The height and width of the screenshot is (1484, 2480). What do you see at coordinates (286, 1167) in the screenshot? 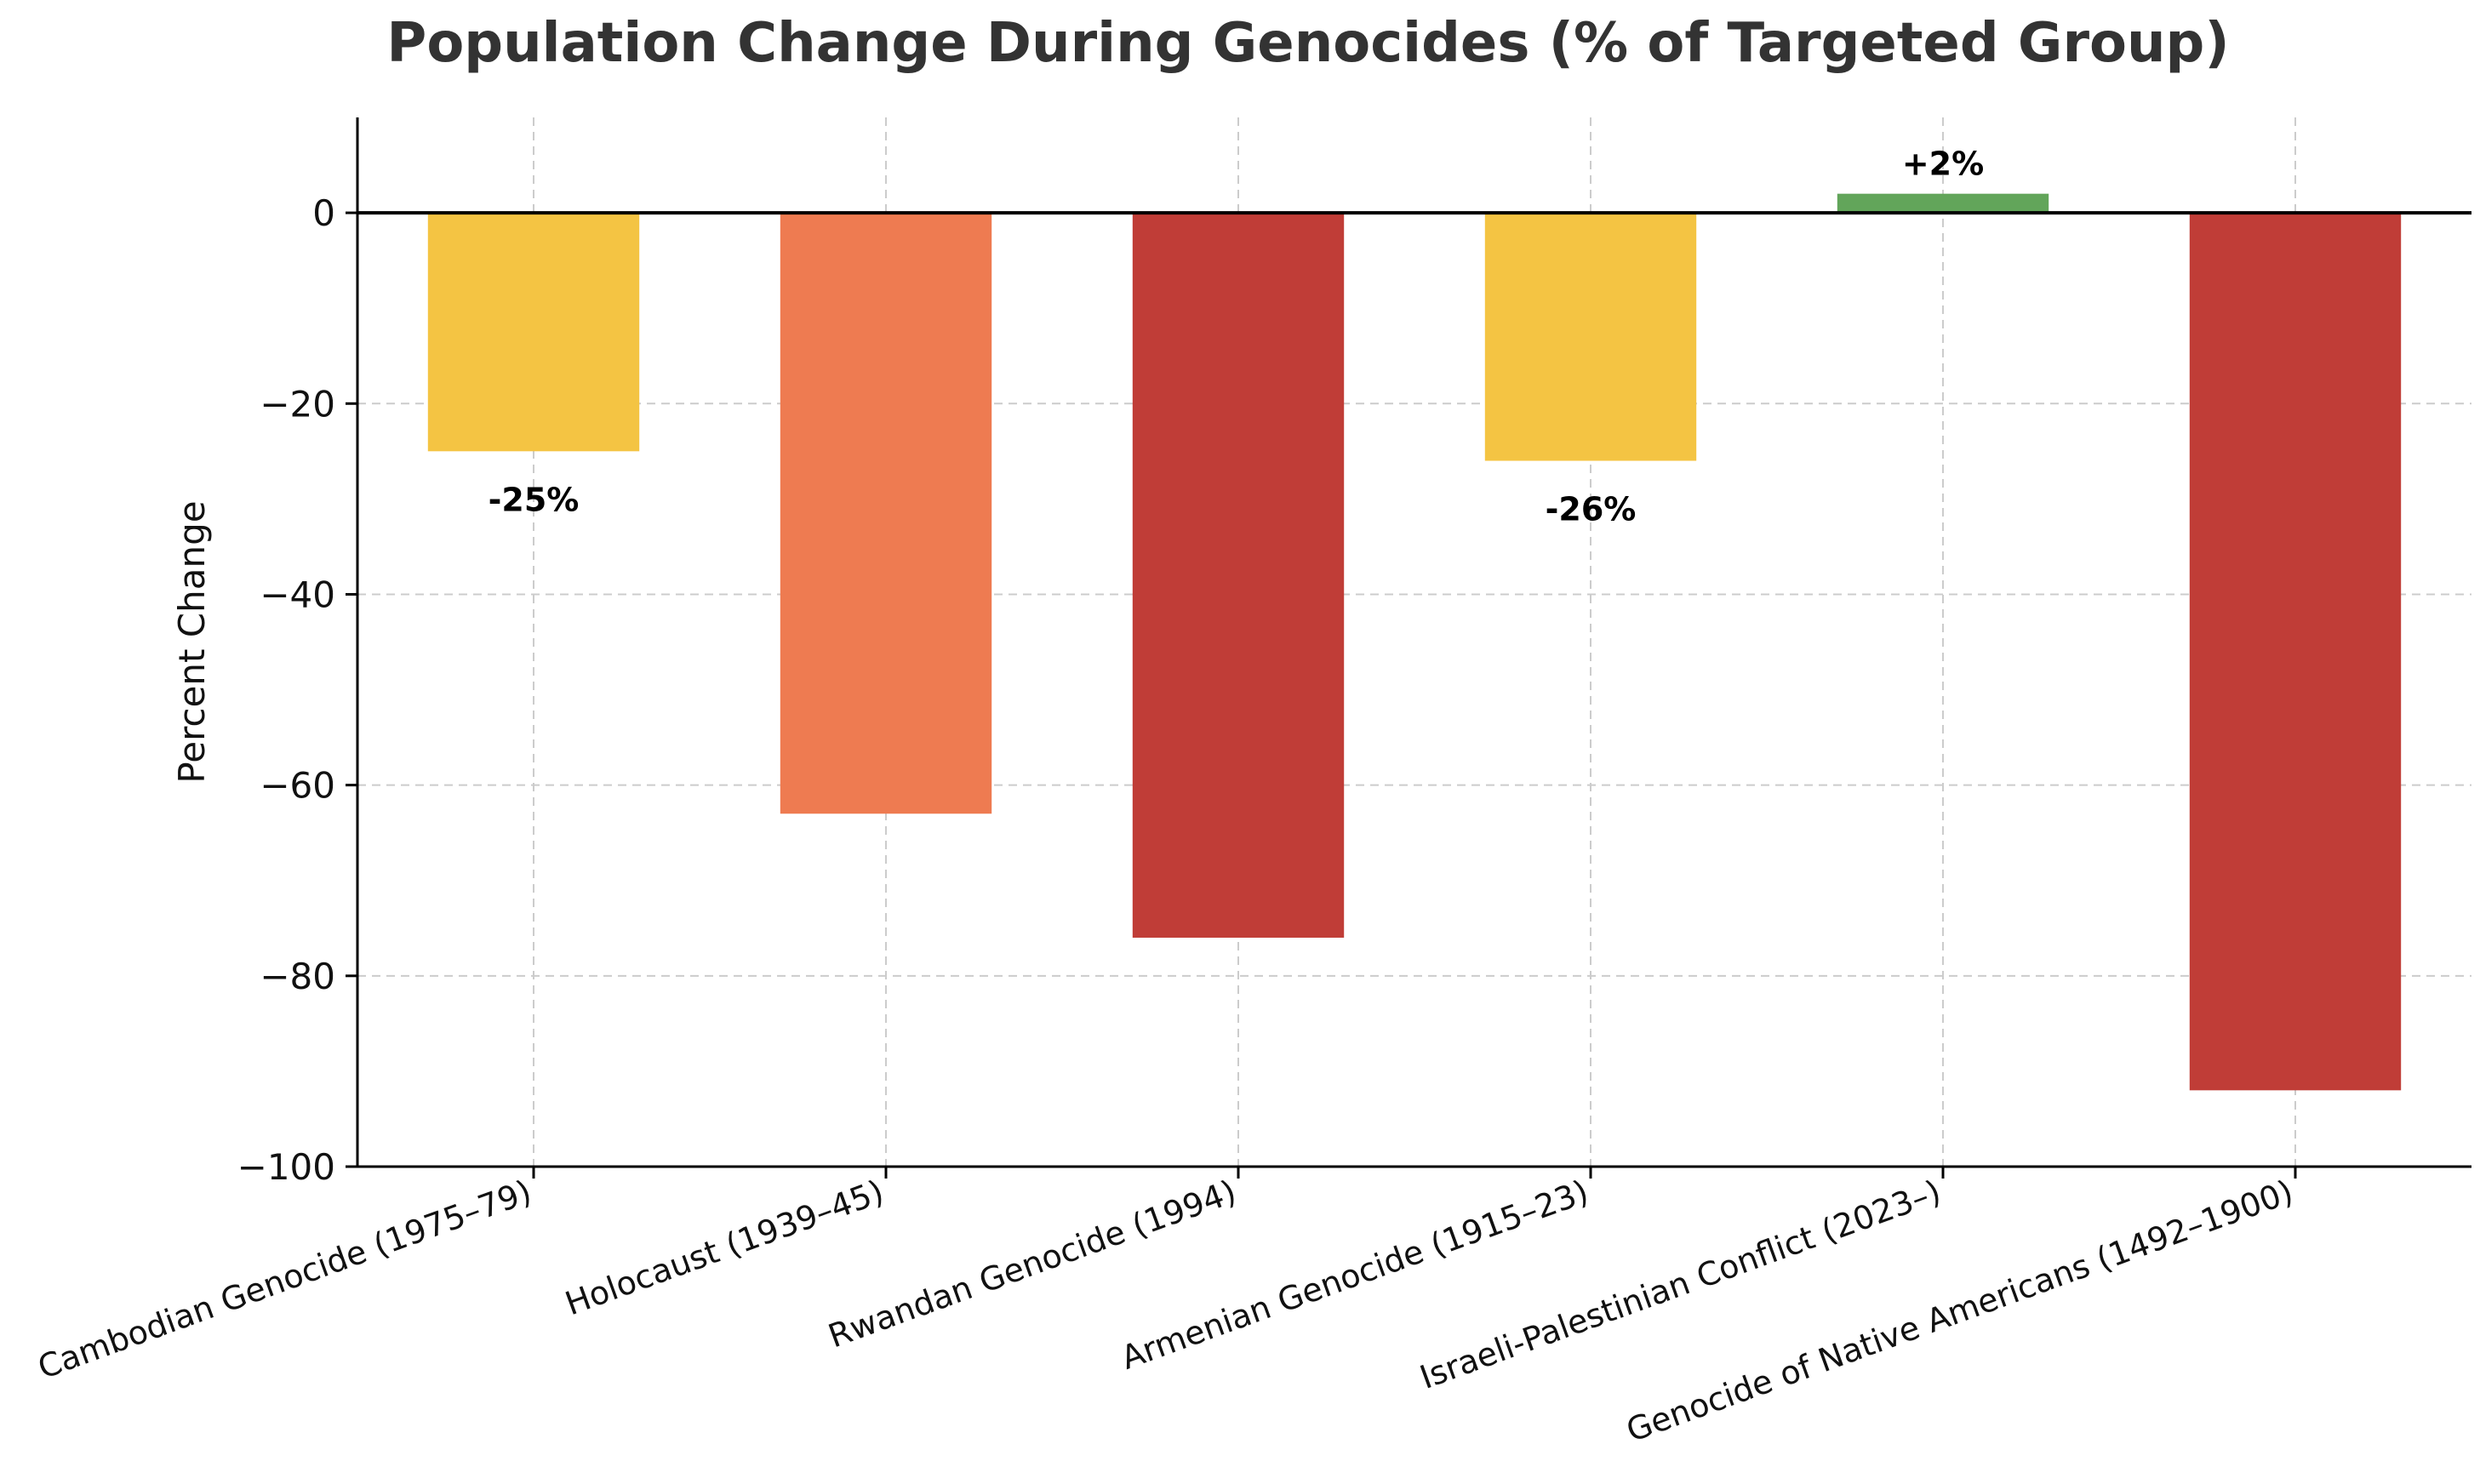
I see `y-tick-label: −100` at bounding box center [286, 1167].